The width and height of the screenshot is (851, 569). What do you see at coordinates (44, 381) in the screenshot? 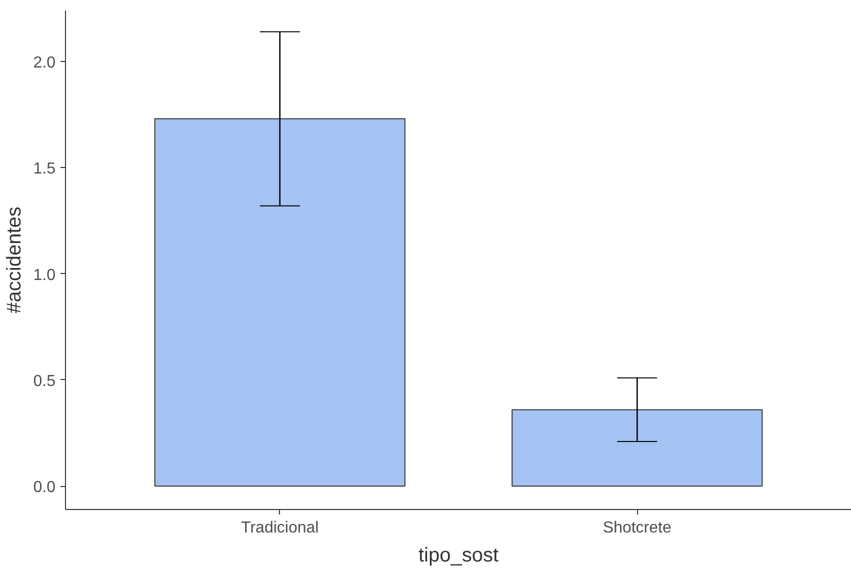
I see `y-tick-label: 0.5` at bounding box center [44, 381].